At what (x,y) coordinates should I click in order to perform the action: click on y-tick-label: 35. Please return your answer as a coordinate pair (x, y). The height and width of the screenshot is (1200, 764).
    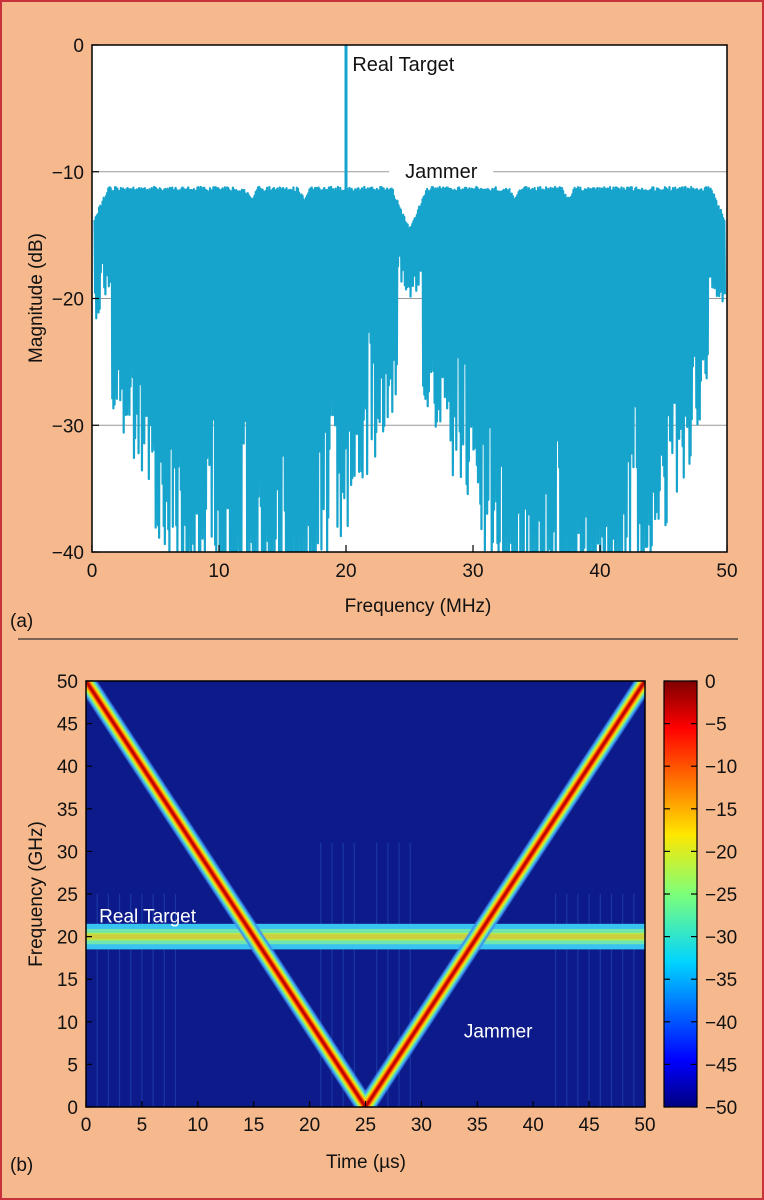
    Looking at the image, I should click on (67, 810).